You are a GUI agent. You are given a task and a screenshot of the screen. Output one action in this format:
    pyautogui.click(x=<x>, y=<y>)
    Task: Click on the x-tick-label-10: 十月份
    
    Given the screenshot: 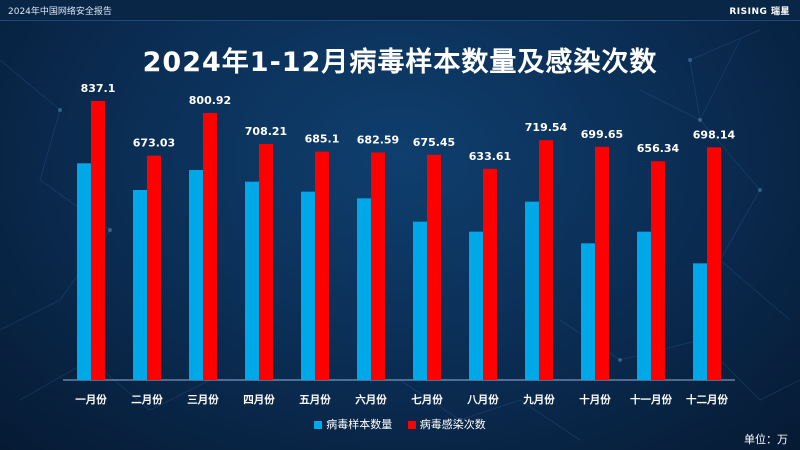 What is the action you would take?
    pyautogui.click(x=595, y=399)
    